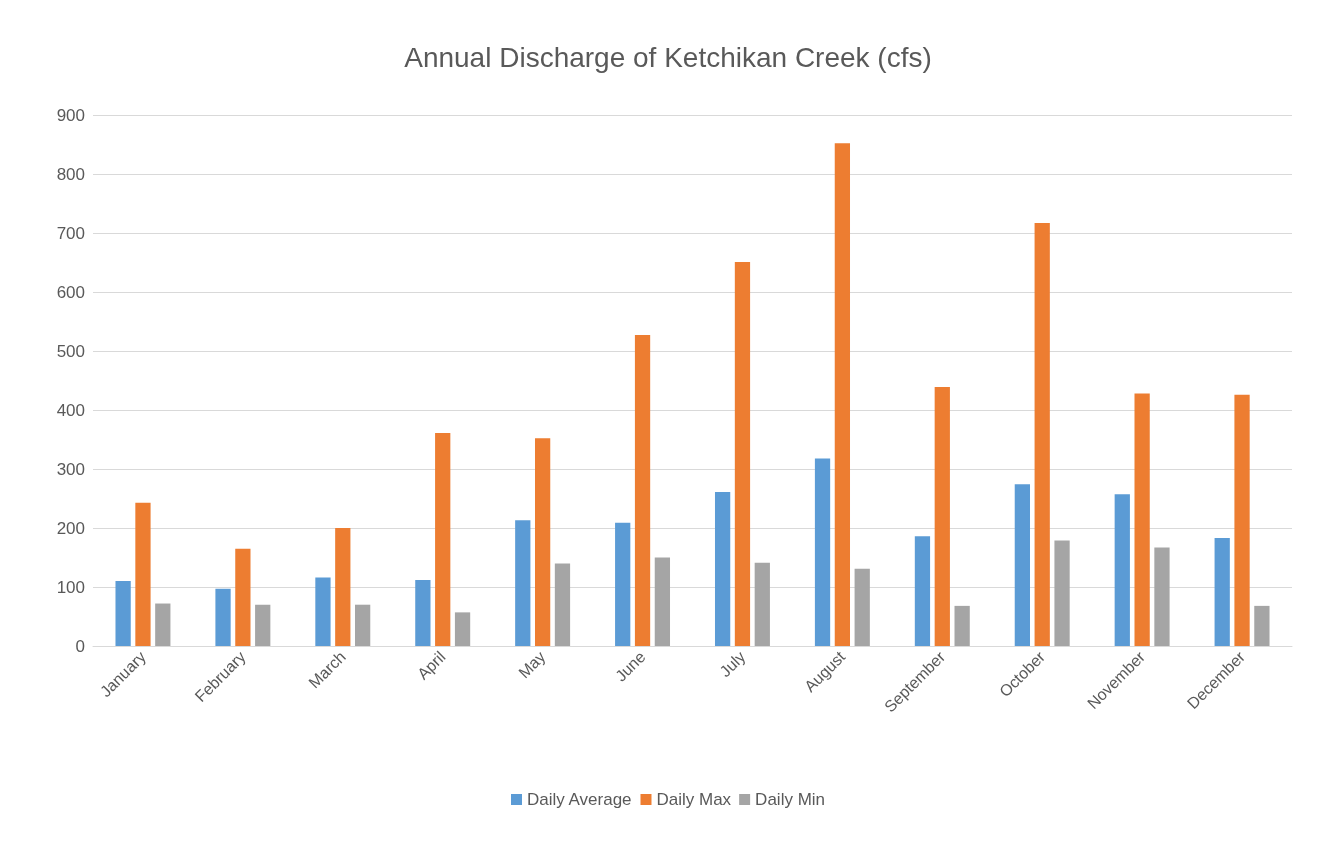  Describe the element at coordinates (80, 646) in the screenshot. I see `y-tick-label: 0` at that location.